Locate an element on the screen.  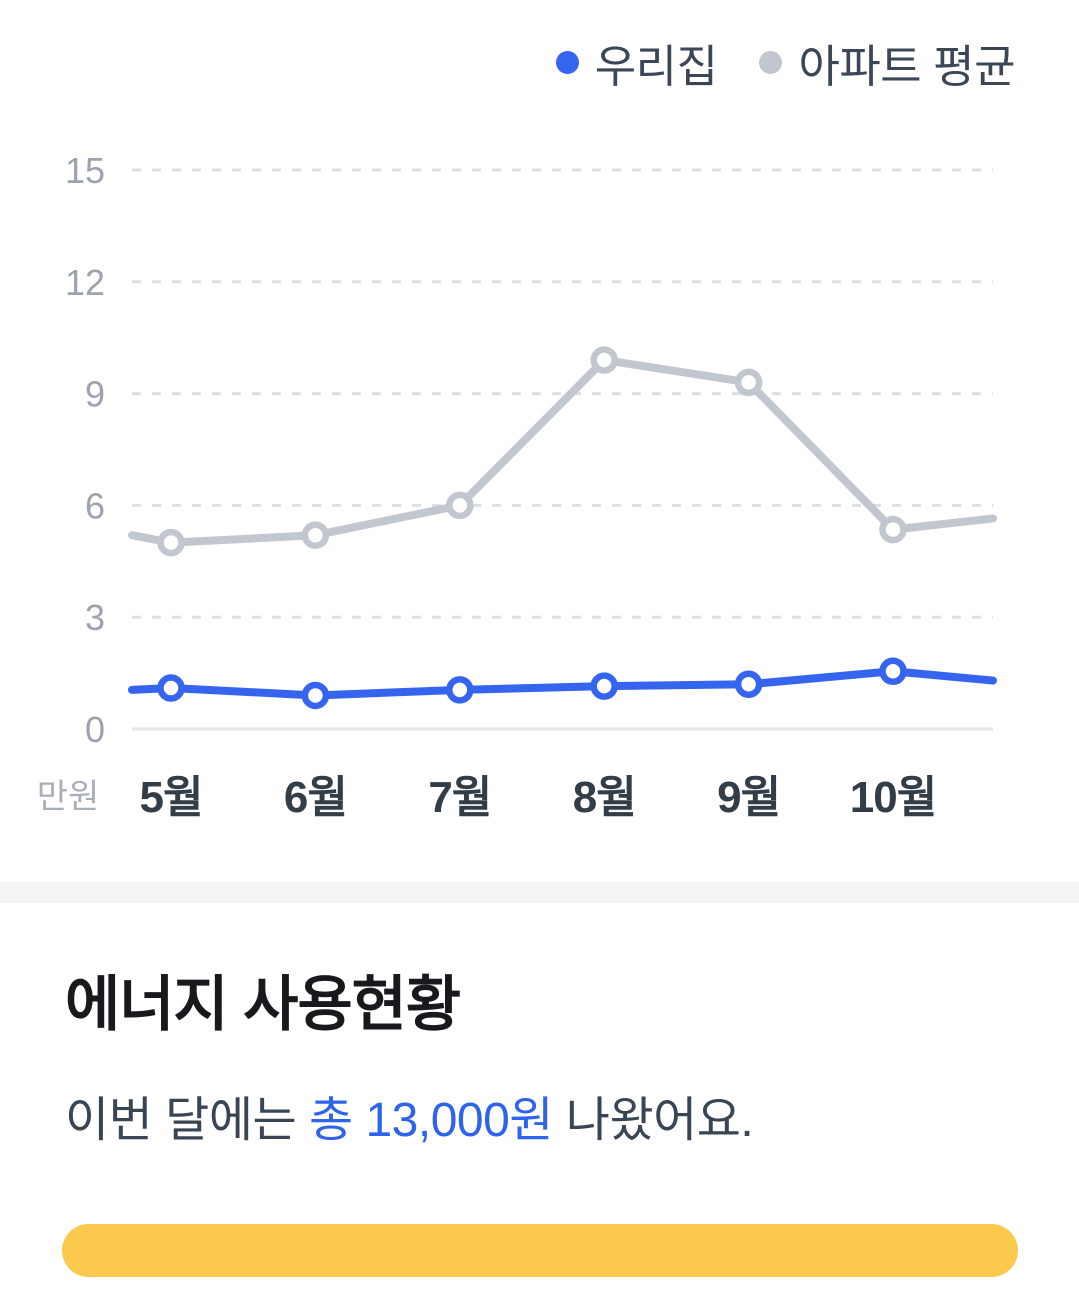
section-subtitle: 이번 달에는 총 13,000원 나왔어요. is located at coordinates (540, 1115).